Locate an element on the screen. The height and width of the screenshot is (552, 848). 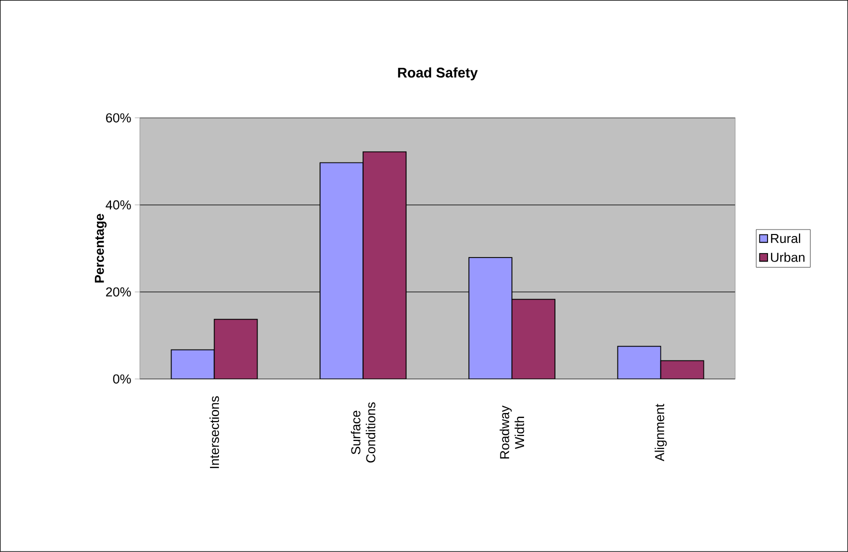
x-tick-label: Alignment is located at coordinates (660, 433).